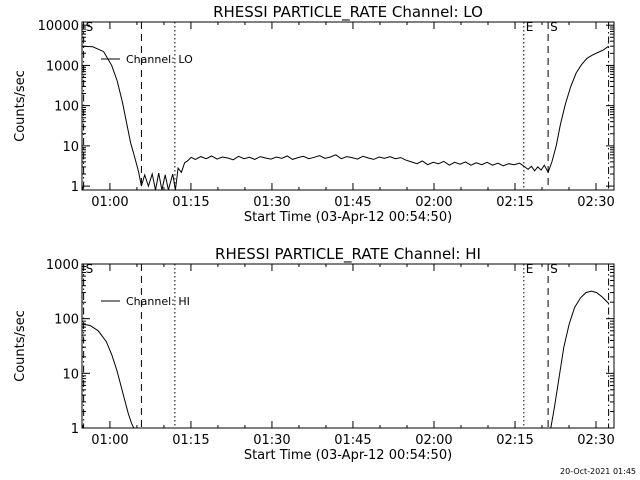 The image size is (640, 480). Describe the element at coordinates (598, 471) in the screenshot. I see `footer-timestamp: 20-Oct-2021 01:45` at that location.